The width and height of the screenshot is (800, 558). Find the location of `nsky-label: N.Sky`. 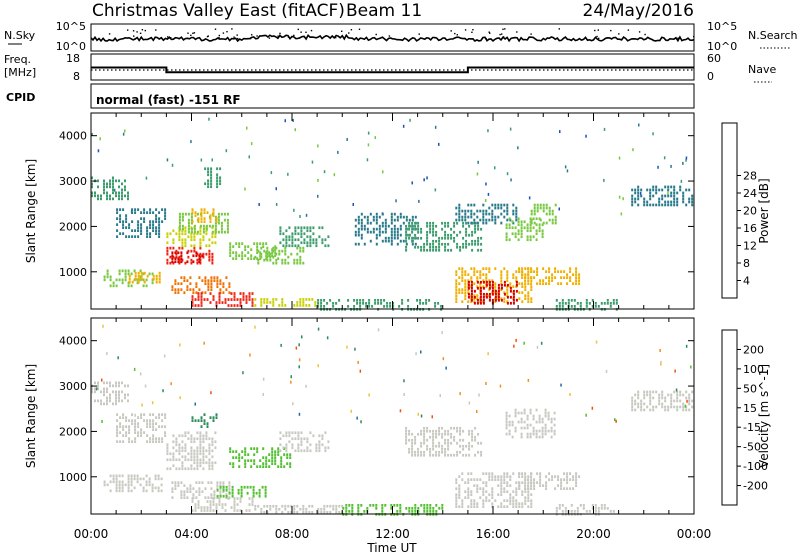

nsky-label: N.Sky is located at coordinates (20, 35).